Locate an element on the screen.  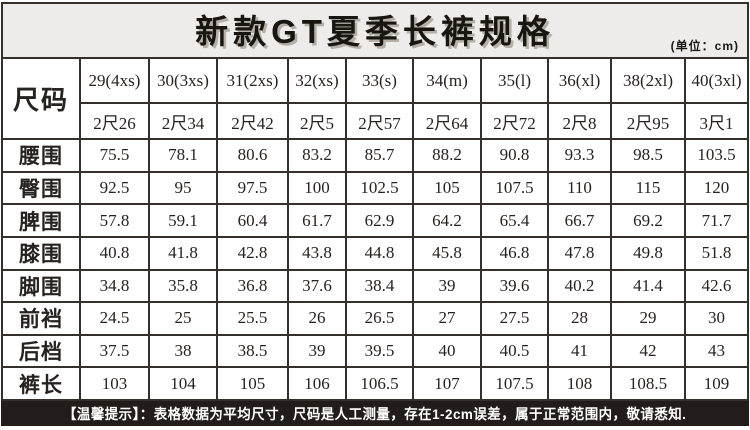
value-cell: 78.1 is located at coordinates (183, 155).